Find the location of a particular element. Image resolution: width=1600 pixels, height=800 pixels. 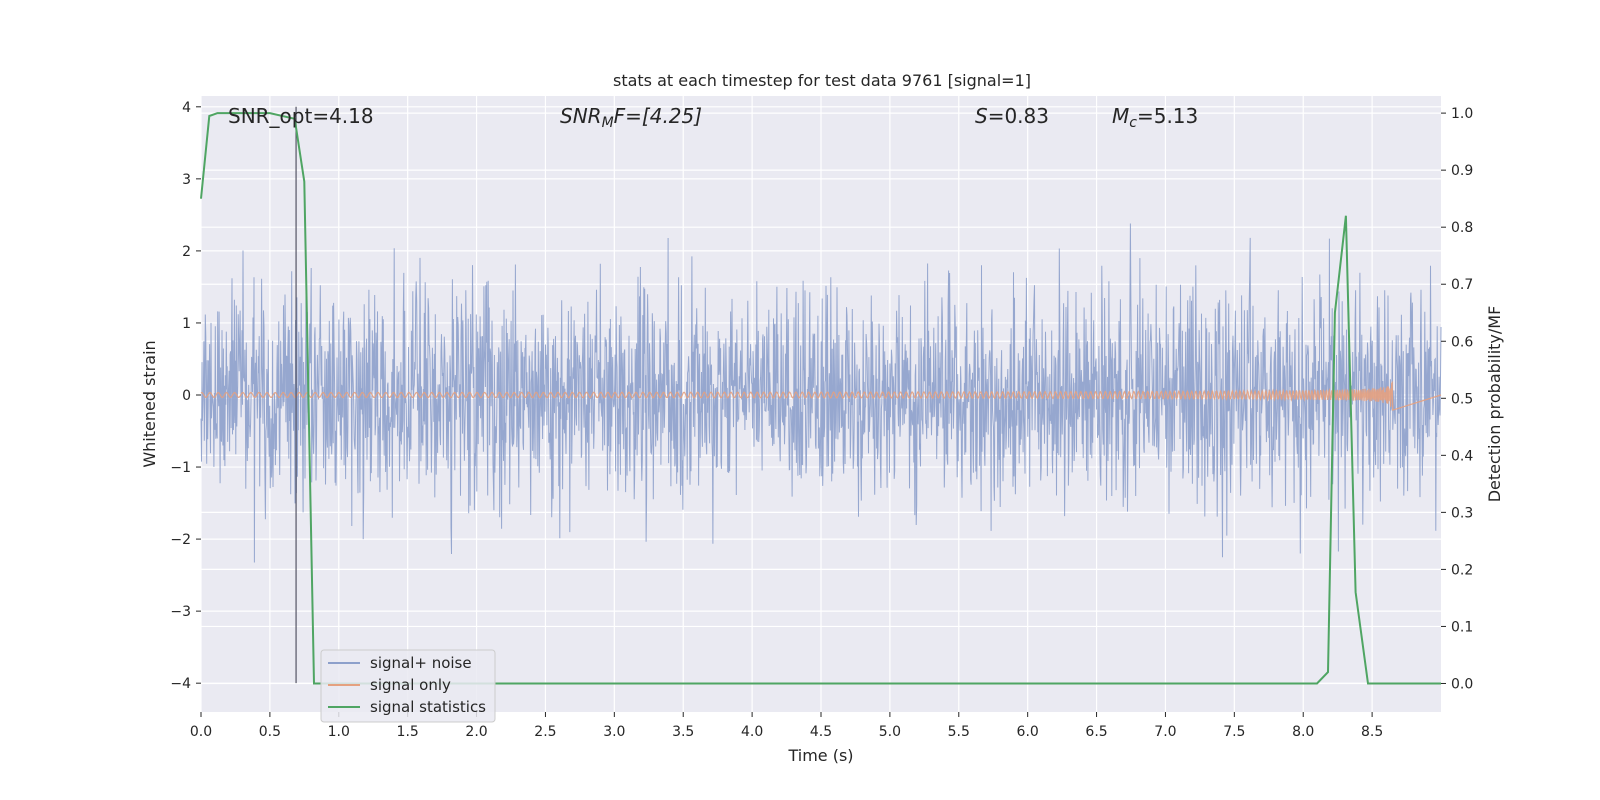

x-tick-label: 0.5 is located at coordinates (270, 732).